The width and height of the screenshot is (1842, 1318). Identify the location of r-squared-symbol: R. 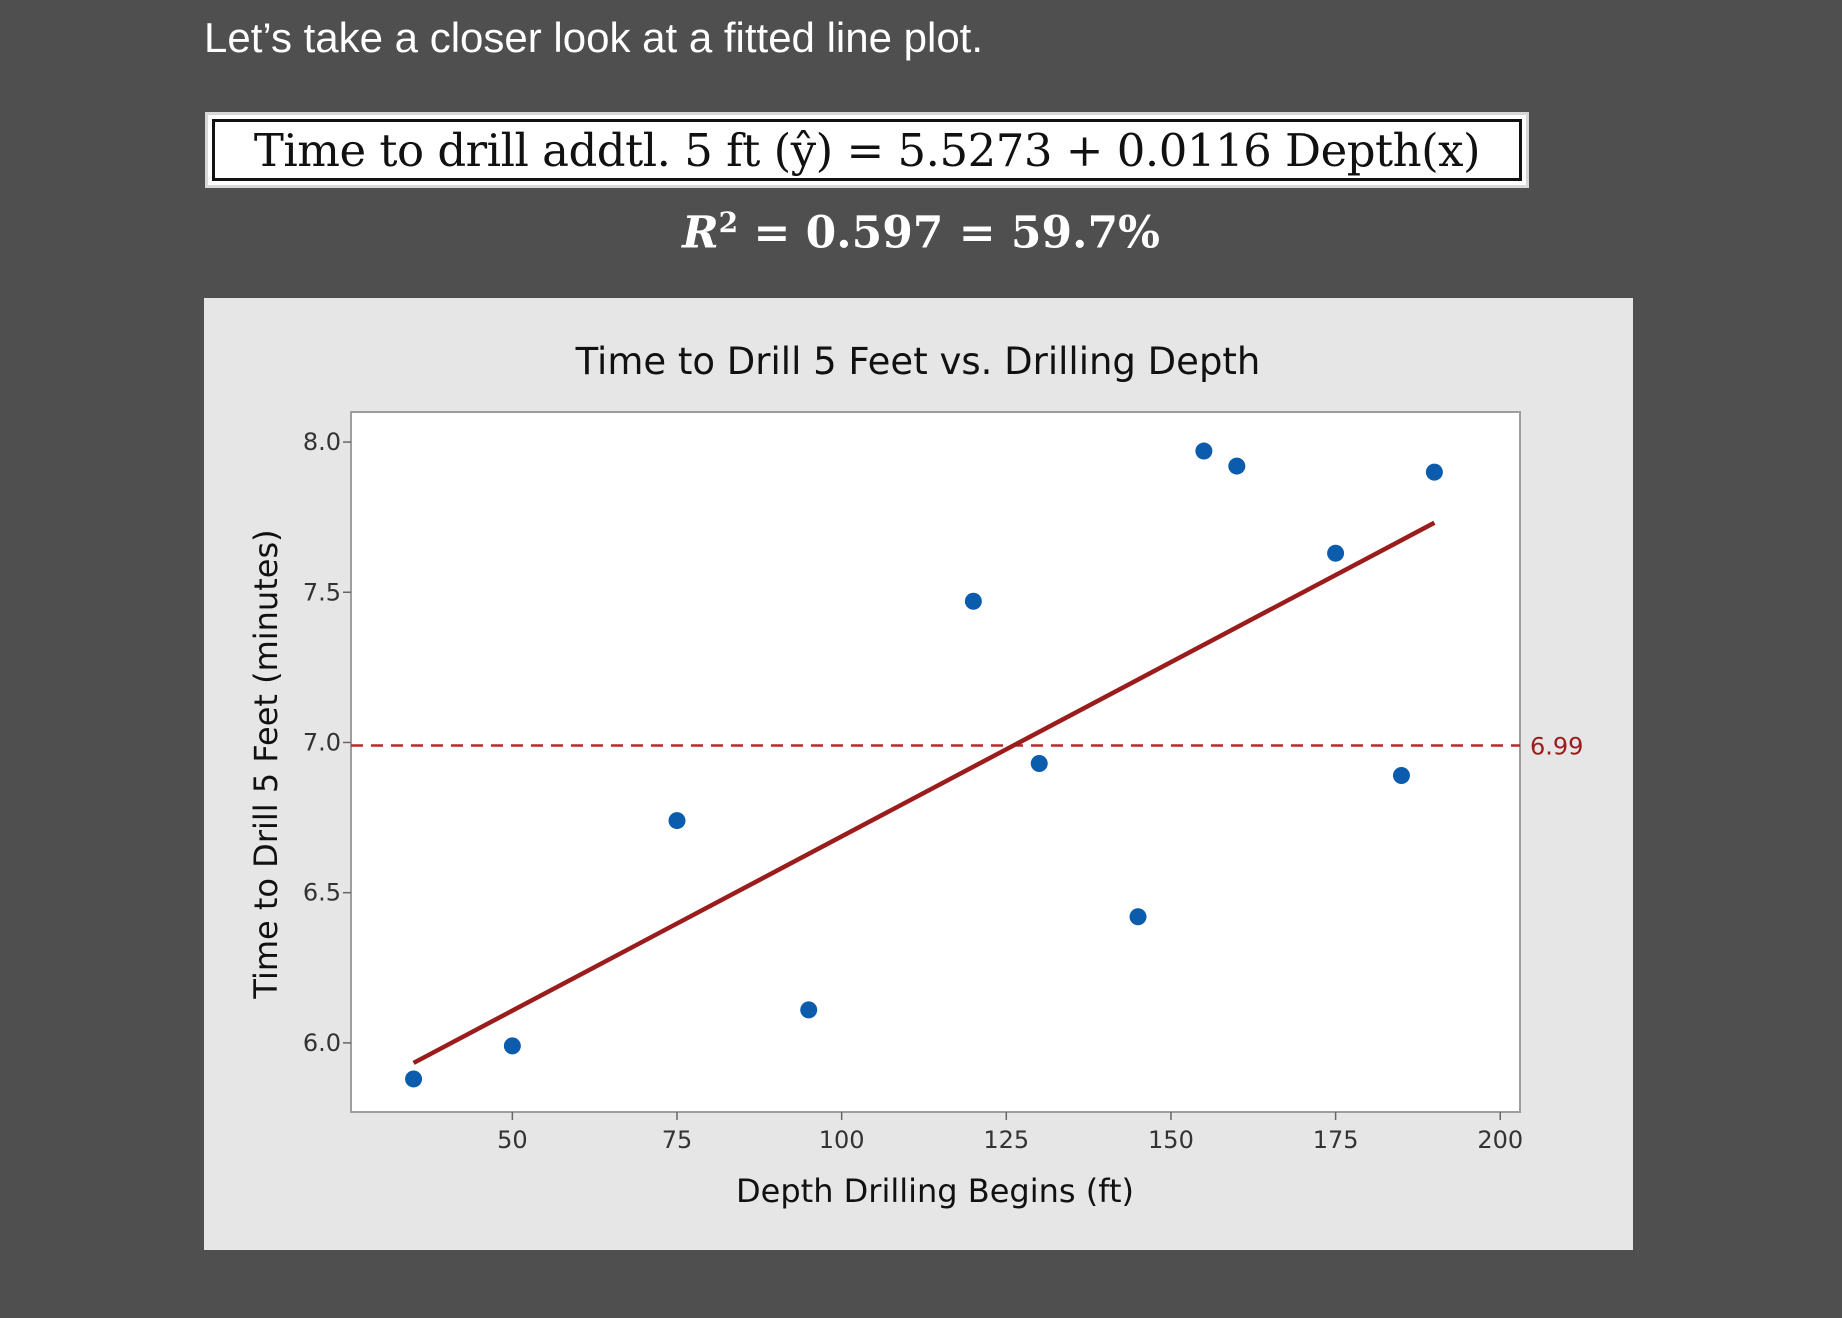
(700, 233).